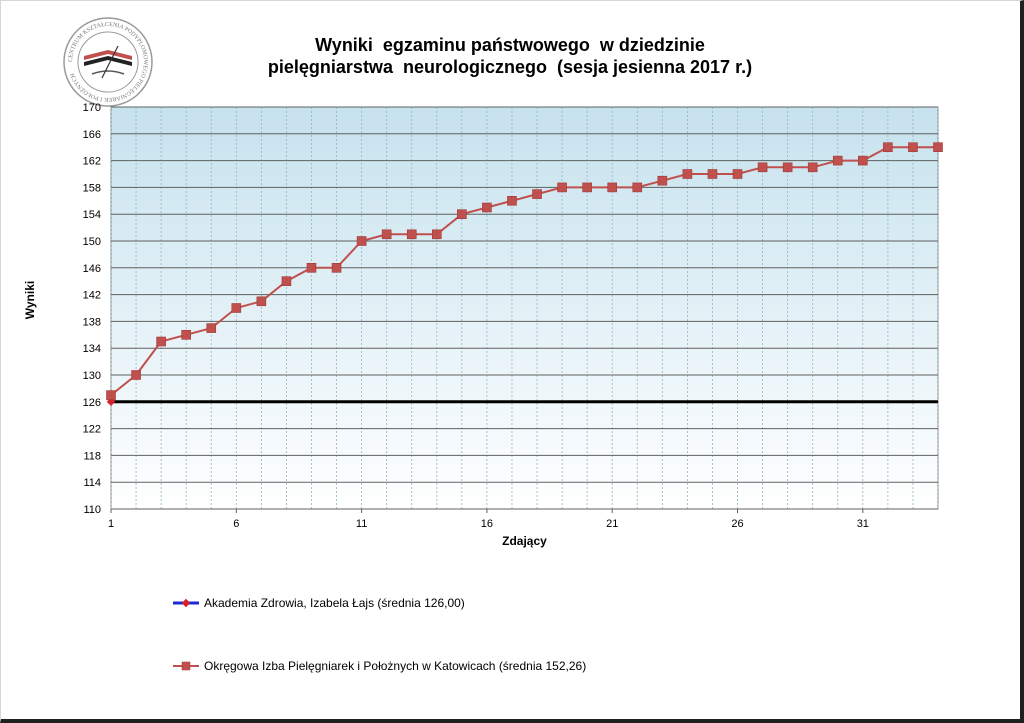 The height and width of the screenshot is (723, 1024). I want to click on y-tick-label: 134, so click(92, 349).